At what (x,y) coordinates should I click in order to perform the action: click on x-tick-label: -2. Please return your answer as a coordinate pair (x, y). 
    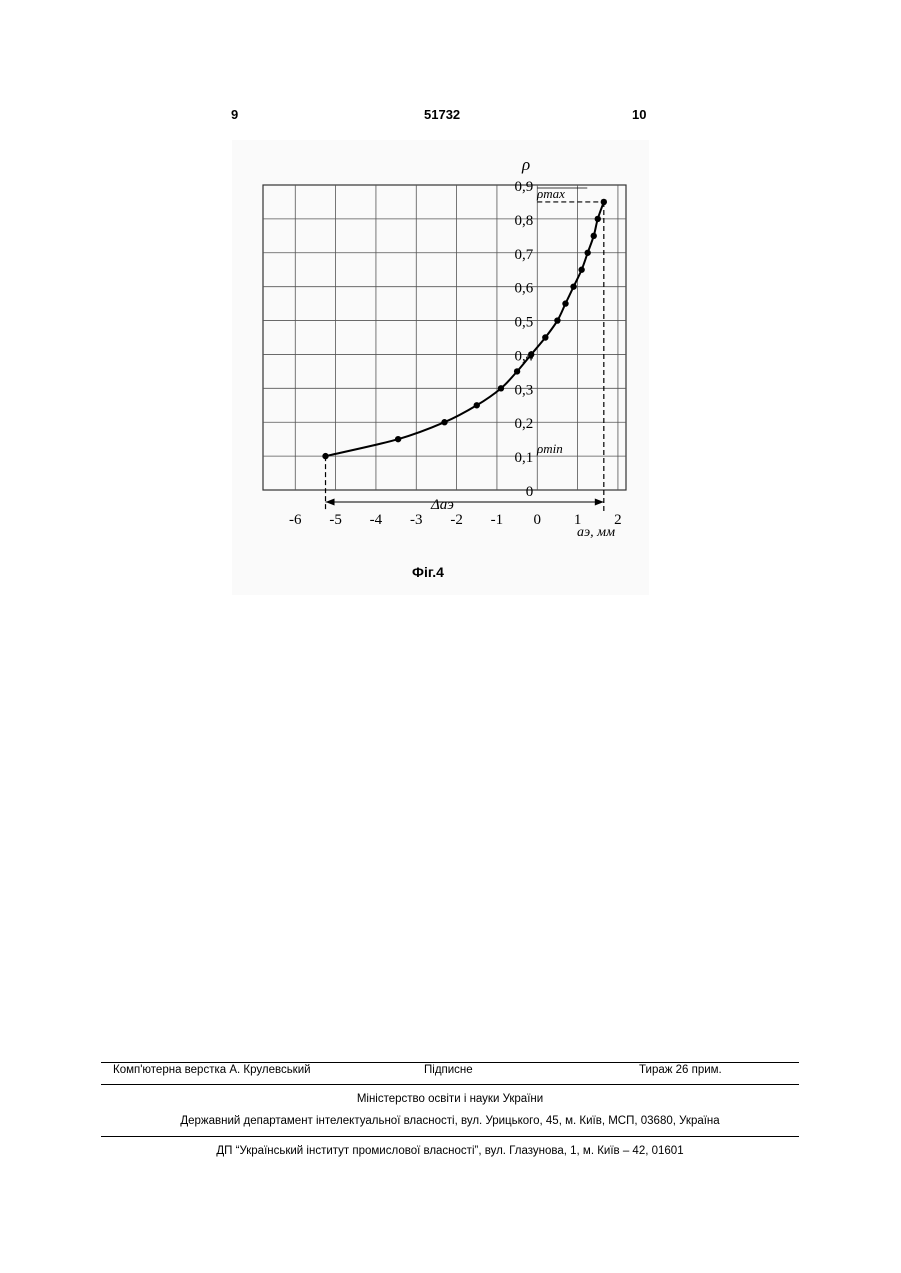
    Looking at the image, I should click on (456, 520).